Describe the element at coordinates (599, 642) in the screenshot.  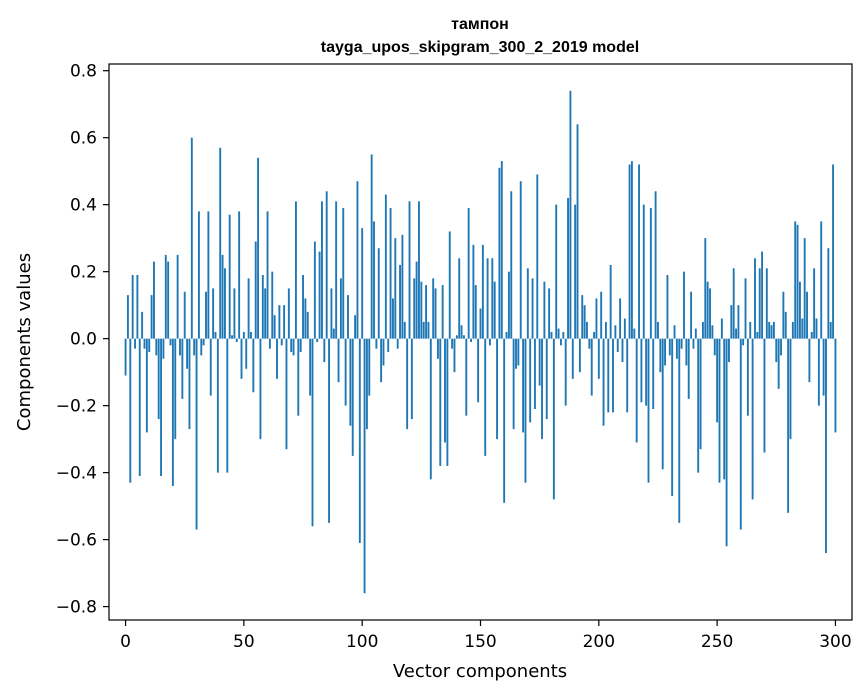
I see `x-tick-label: 200` at that location.